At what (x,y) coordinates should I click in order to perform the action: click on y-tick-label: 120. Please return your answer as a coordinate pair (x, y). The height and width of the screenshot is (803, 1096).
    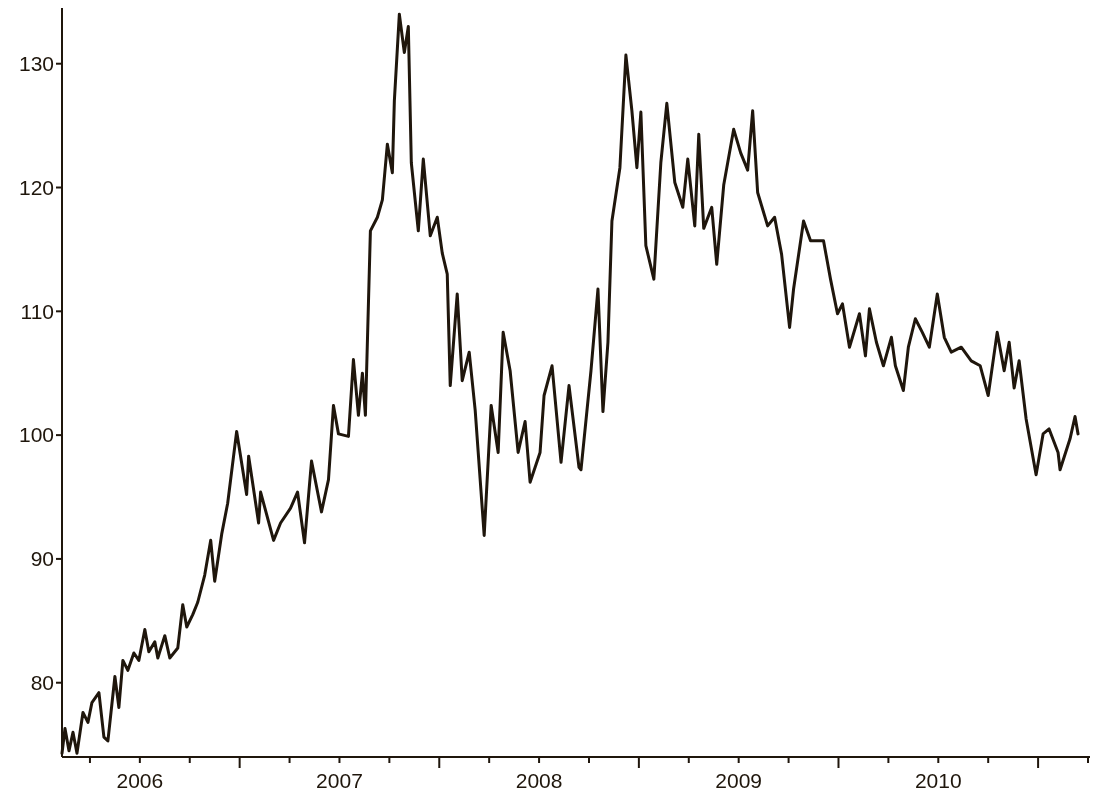
    Looking at the image, I should click on (36, 187).